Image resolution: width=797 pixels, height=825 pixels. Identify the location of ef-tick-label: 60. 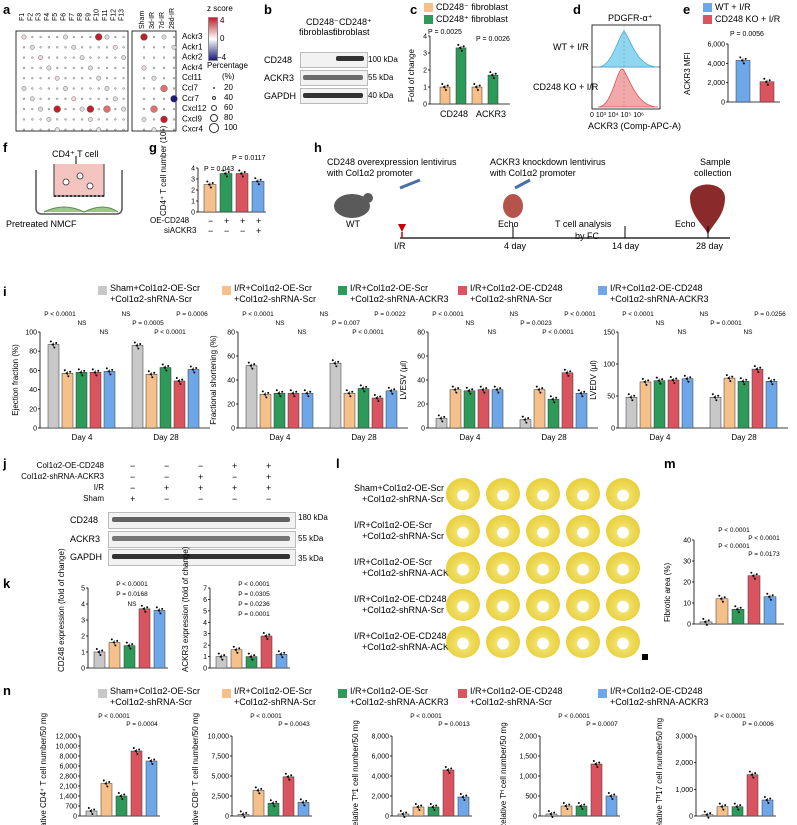
(33, 371).